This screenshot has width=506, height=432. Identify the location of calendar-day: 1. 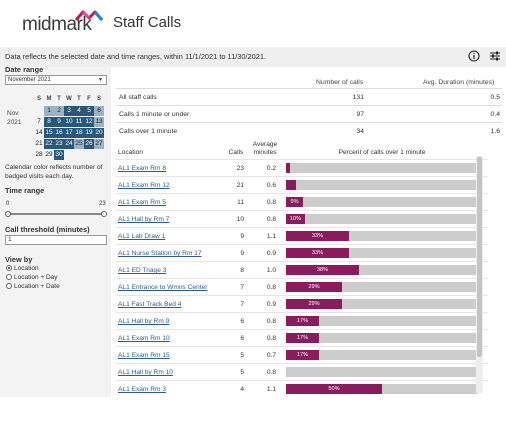
(49, 111).